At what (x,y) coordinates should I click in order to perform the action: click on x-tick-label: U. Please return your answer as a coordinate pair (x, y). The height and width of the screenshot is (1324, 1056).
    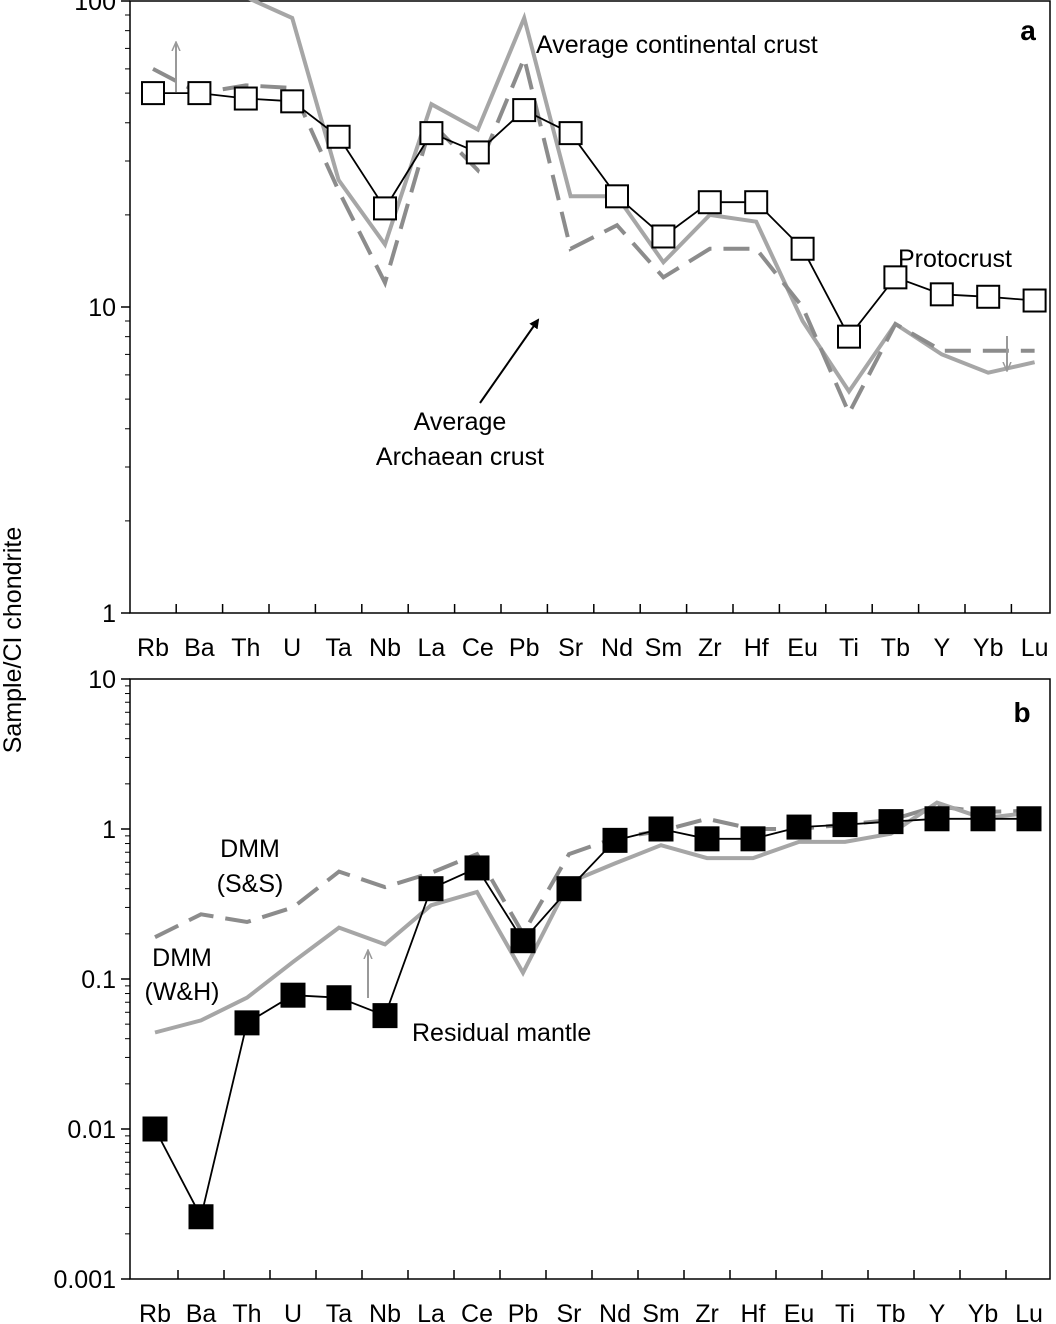
    Looking at the image, I should click on (293, 1312).